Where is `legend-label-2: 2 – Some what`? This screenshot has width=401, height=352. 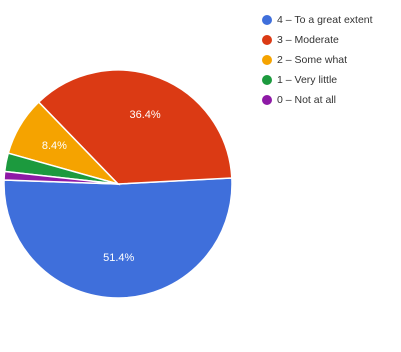
legend-label-2: 2 – Some what is located at coordinates (312, 60).